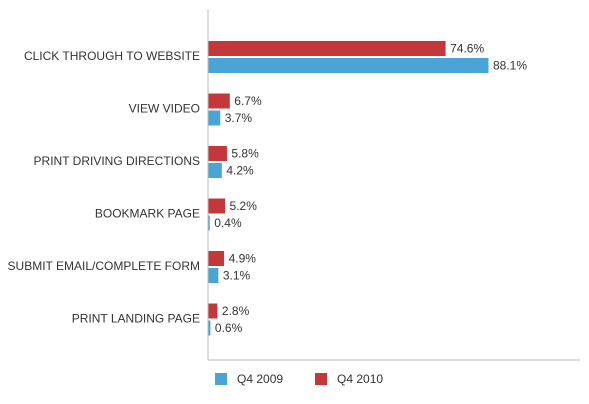  What do you see at coordinates (147, 214) in the screenshot?
I see `category-label: BOOKMARK PAGE` at bounding box center [147, 214].